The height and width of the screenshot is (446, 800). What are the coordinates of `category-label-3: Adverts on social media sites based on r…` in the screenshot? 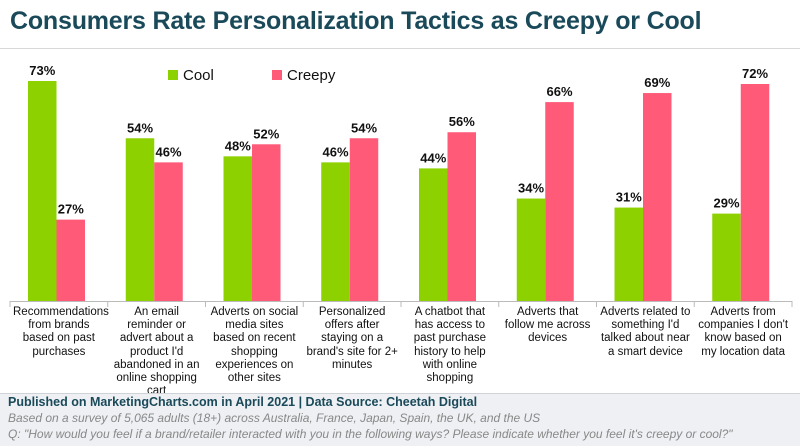 It's located at (254, 345).